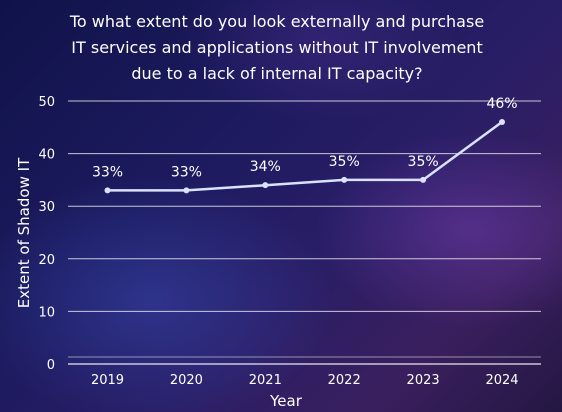  What do you see at coordinates (46, 234) in the screenshot?
I see `y-axis-ticks: 0 10 20 30 40 50` at bounding box center [46, 234].